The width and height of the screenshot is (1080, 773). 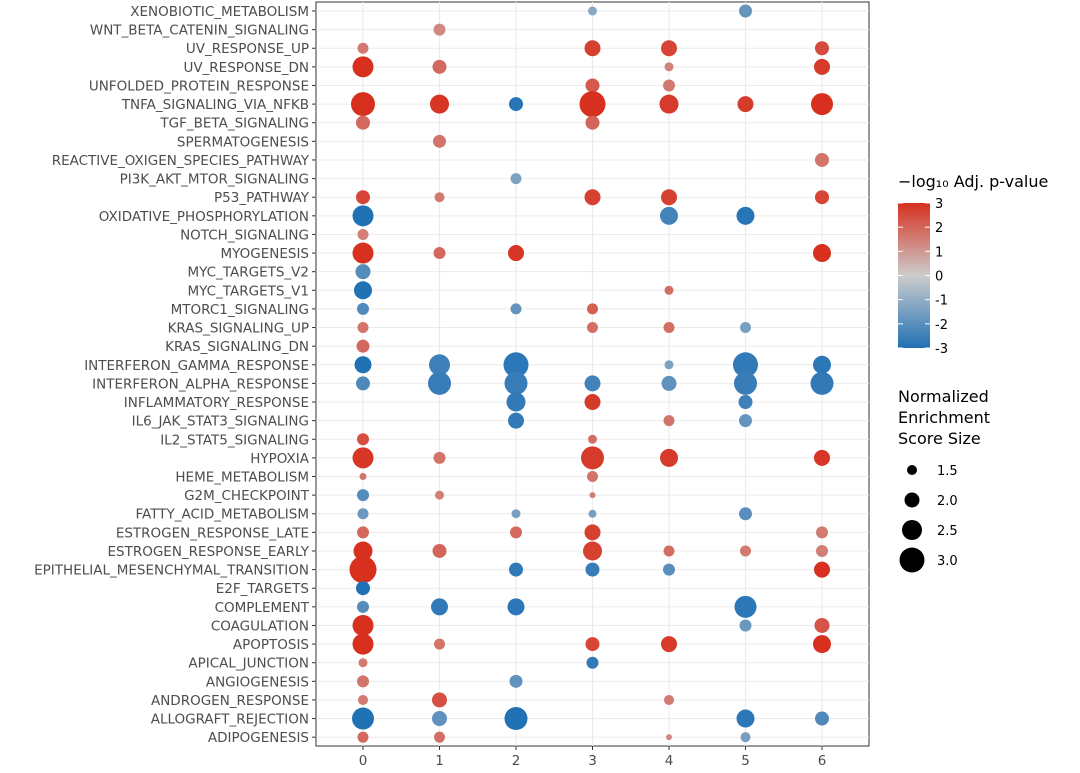 What do you see at coordinates (262, 589) in the screenshot?
I see `y-tick-label: E2F_TARGETS` at bounding box center [262, 589].